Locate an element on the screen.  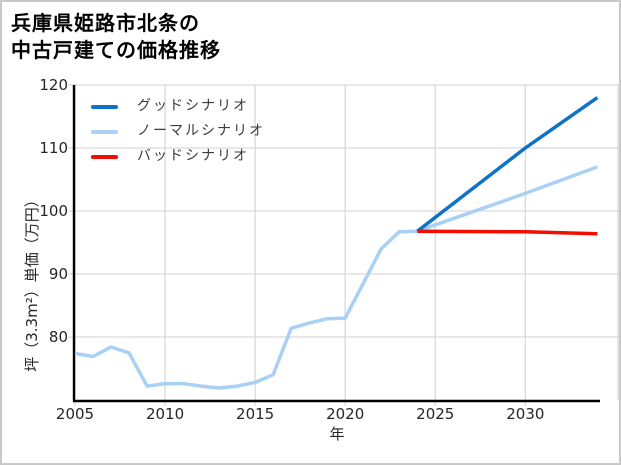
chart-title-line2: 中古戸建ての価格推移 is located at coordinates (116, 50).